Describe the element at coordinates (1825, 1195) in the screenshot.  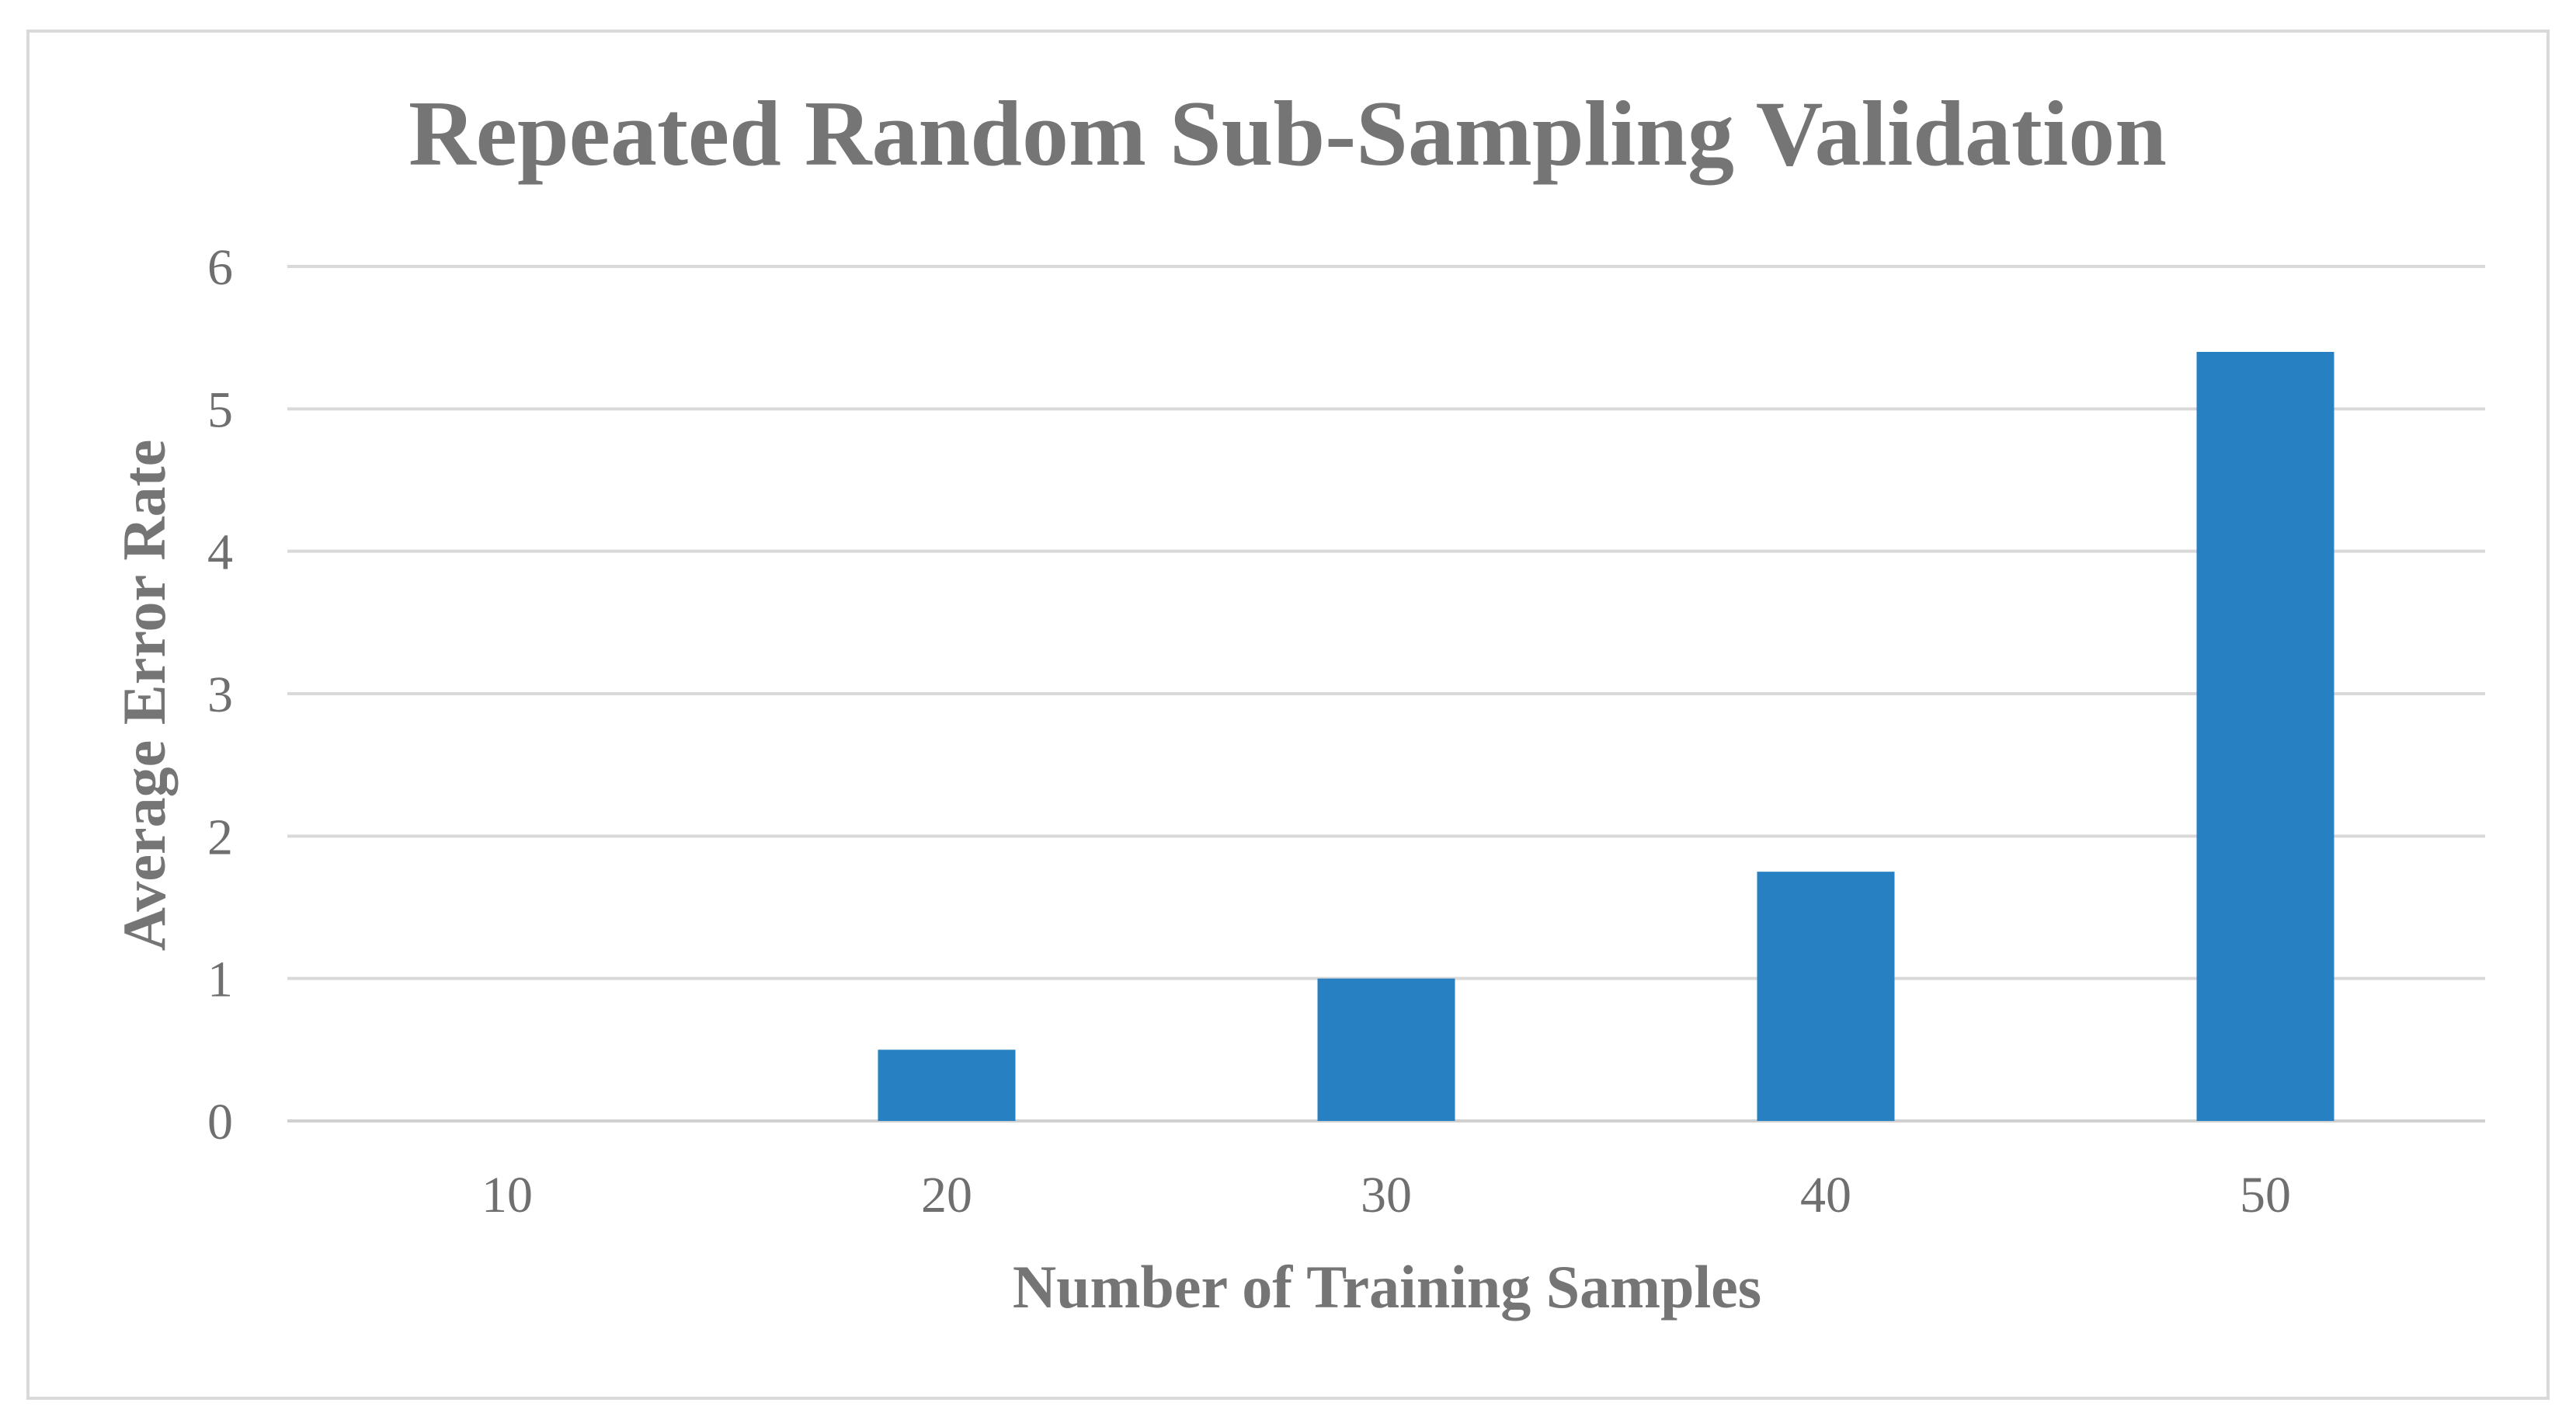
I see `x-tick-label: 40` at that location.